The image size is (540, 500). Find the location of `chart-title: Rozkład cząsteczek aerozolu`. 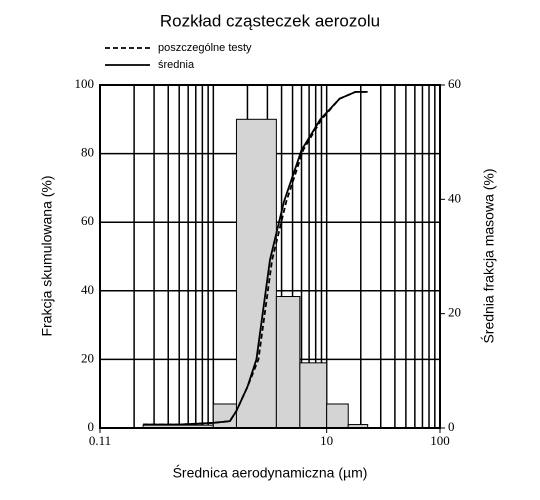

chart-title: Rozkład cząsteczek aerozolu is located at coordinates (270, 20).